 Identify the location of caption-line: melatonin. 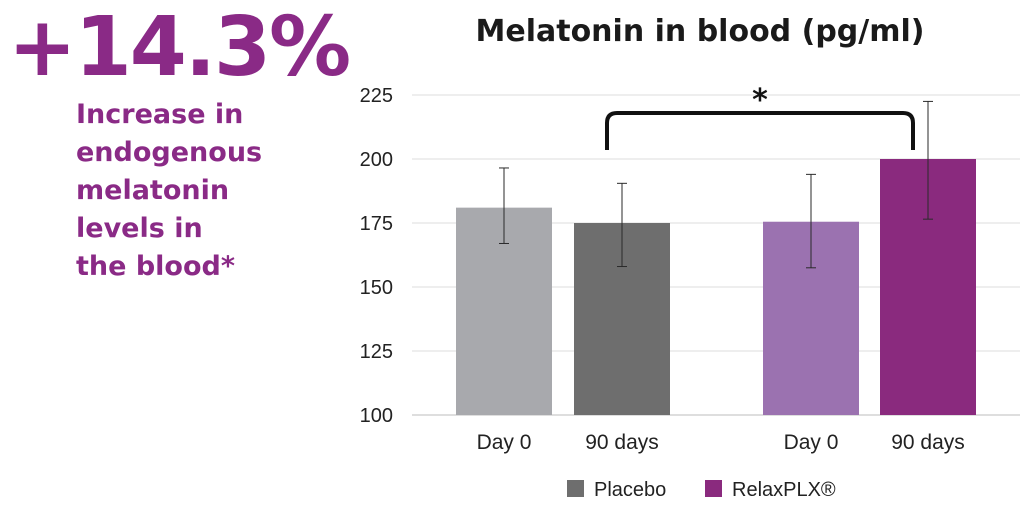
(153, 190).